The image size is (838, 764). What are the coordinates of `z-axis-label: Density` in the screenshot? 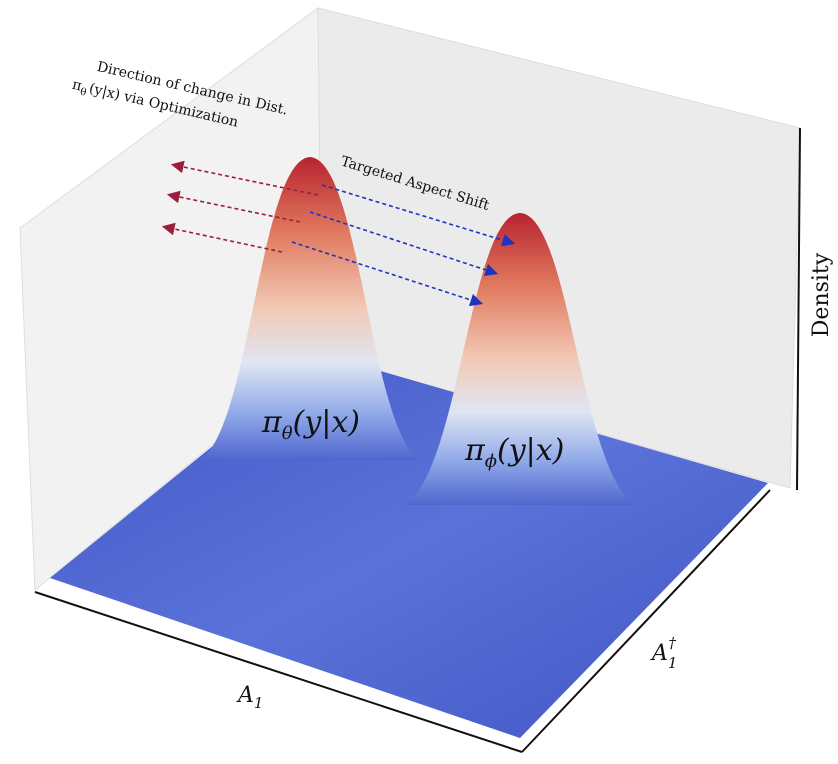 It's located at (821, 294).